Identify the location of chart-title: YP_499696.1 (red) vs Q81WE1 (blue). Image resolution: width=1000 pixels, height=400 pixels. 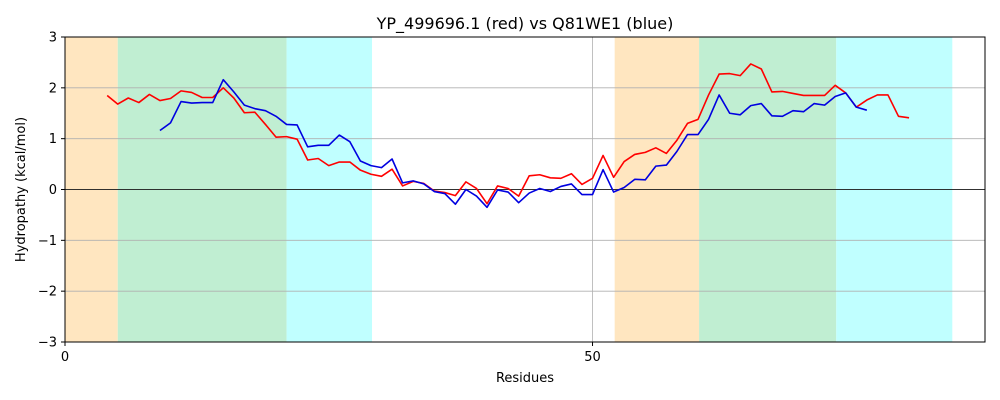
(525, 24).